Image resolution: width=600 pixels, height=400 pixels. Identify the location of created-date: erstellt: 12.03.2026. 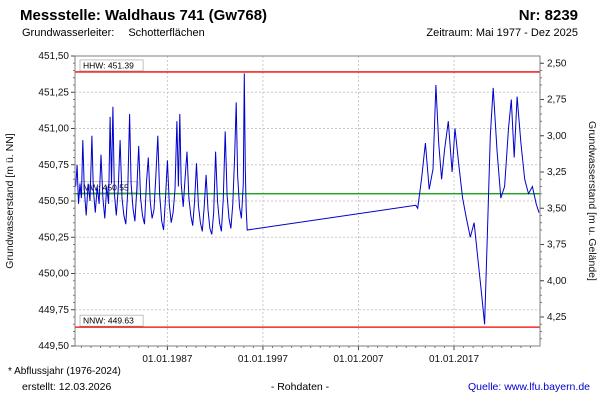
(67, 387).